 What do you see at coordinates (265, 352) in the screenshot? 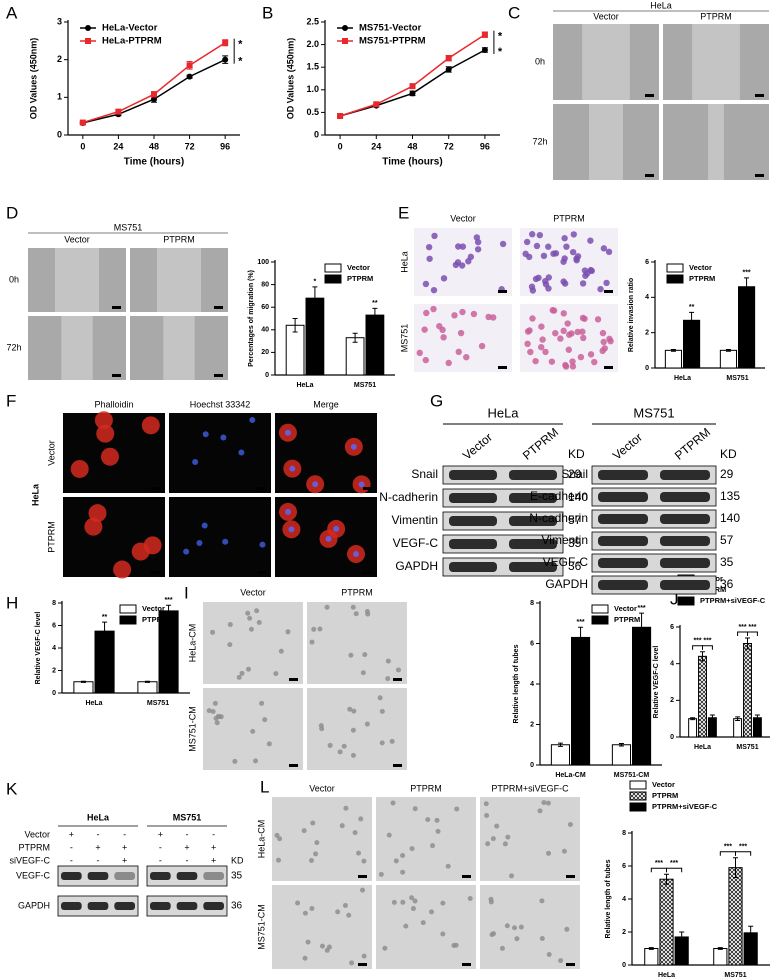
I see `y-tick-label: 20` at bounding box center [265, 352].